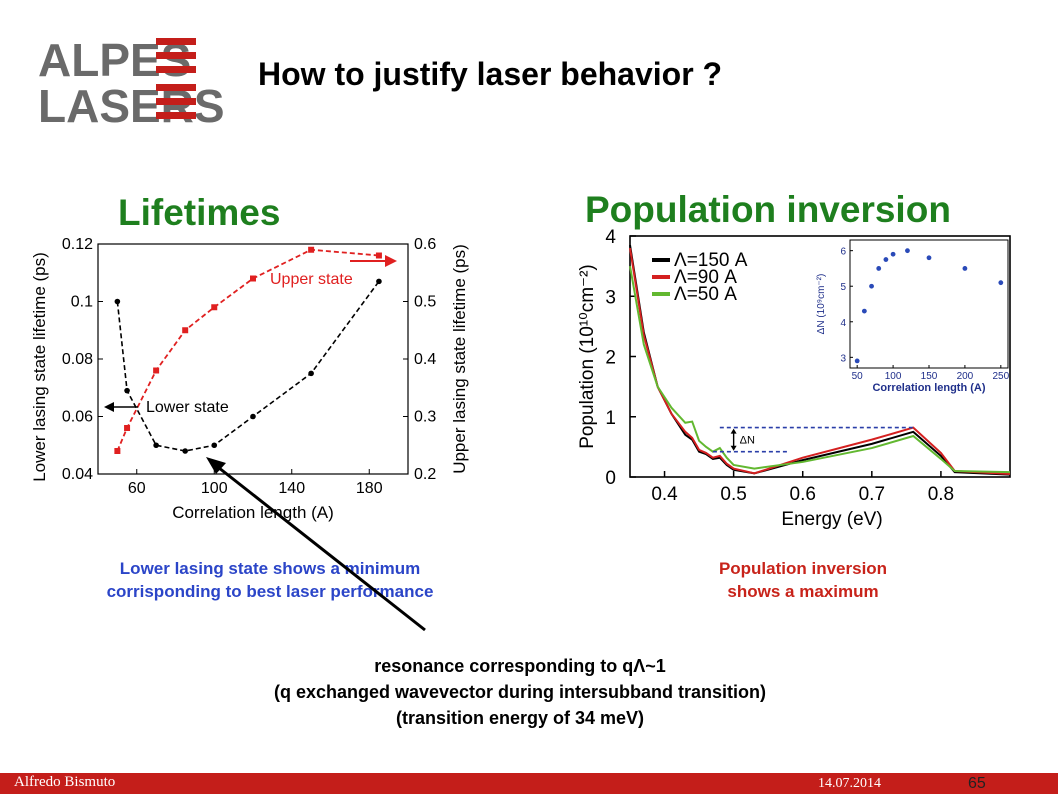 Image resolution: width=1058 pixels, height=794 pixels. What do you see at coordinates (965, 376) in the screenshot?
I see `inset-x-tick-label: 200` at bounding box center [965, 376].